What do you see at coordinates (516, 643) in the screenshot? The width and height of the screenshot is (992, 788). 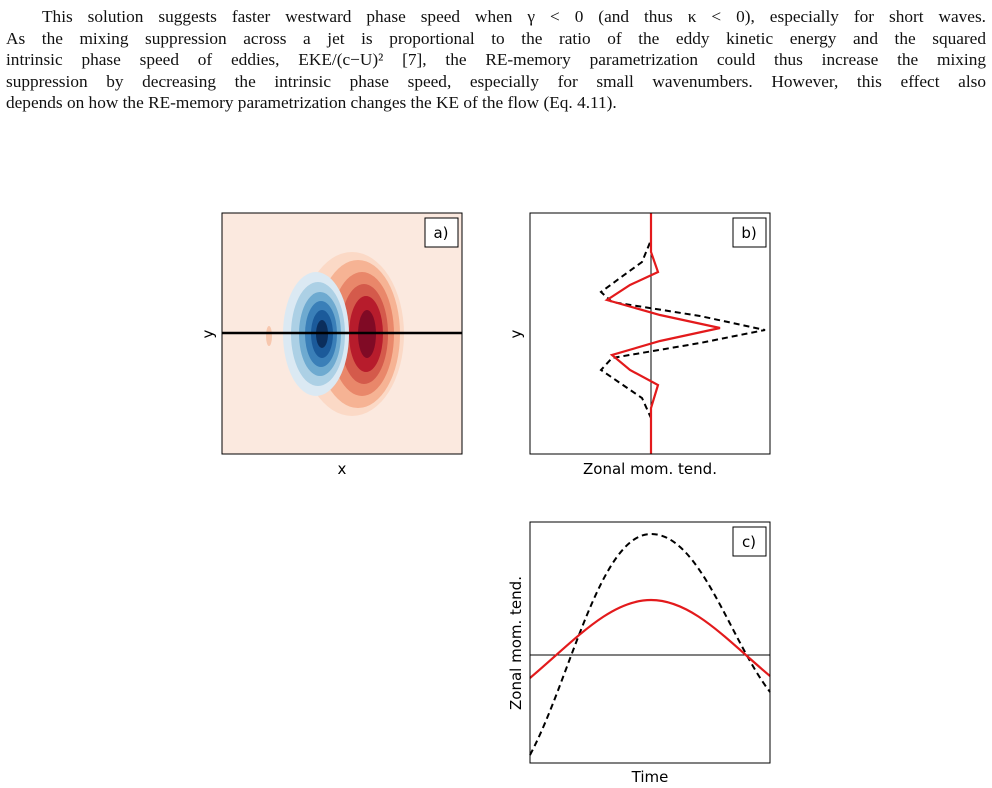 I see `y-label: Zonal mom. tend.` at bounding box center [516, 643].